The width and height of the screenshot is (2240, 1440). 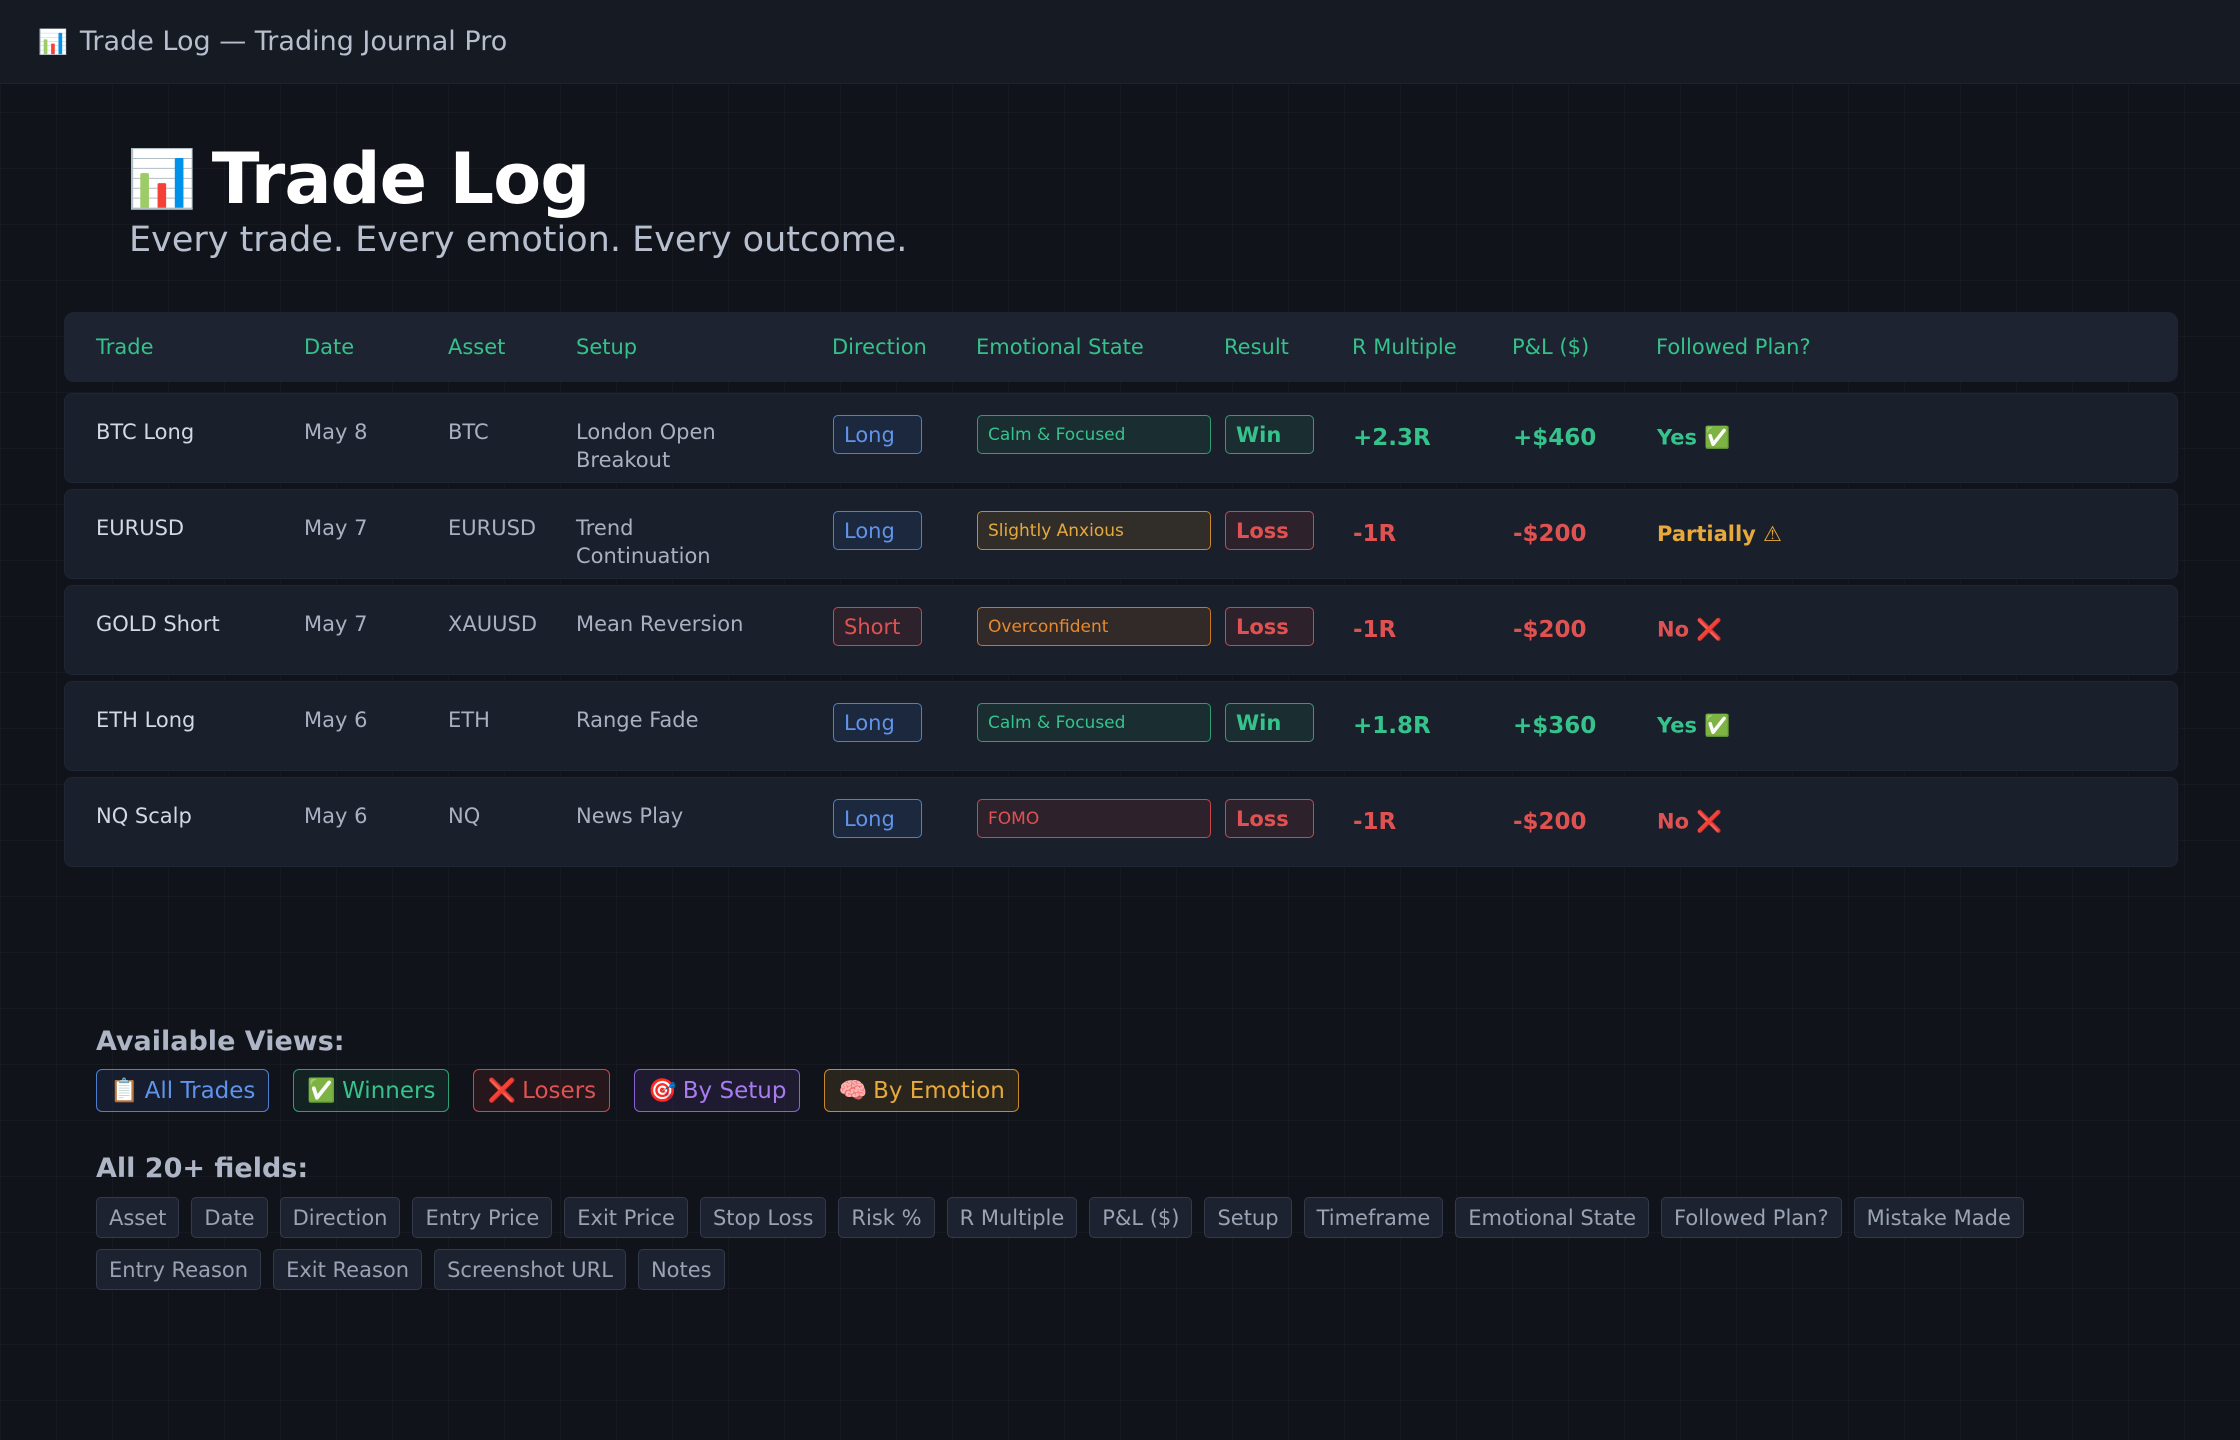 I want to click on window-titlebar: 📊 Trade Log — Trading Journal Pro, so click(x=1120, y=42).